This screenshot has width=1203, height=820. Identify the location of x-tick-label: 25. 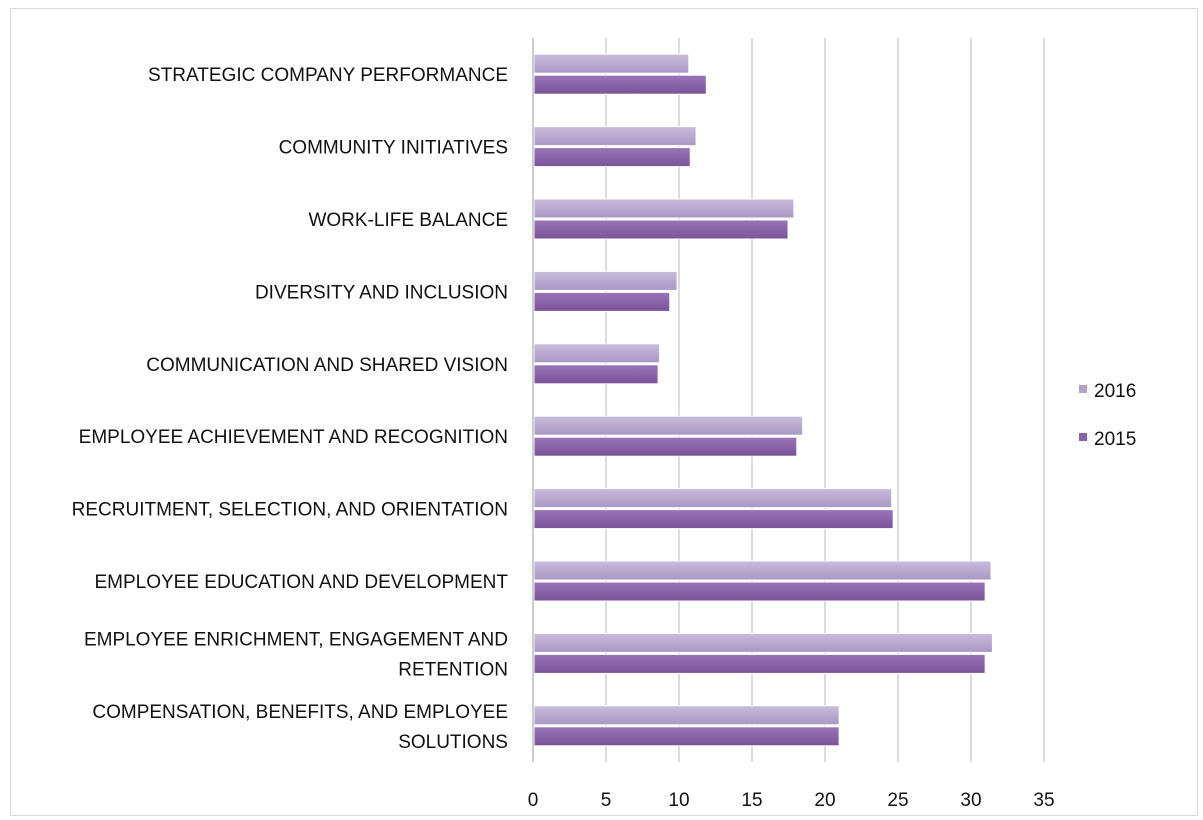
(897, 800).